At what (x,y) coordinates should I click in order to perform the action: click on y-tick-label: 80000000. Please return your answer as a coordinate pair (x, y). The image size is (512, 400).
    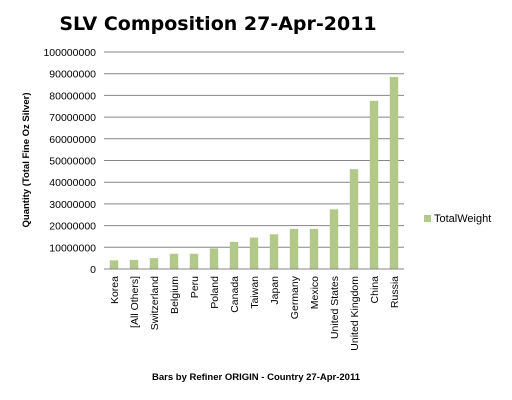
    Looking at the image, I should click on (72, 96).